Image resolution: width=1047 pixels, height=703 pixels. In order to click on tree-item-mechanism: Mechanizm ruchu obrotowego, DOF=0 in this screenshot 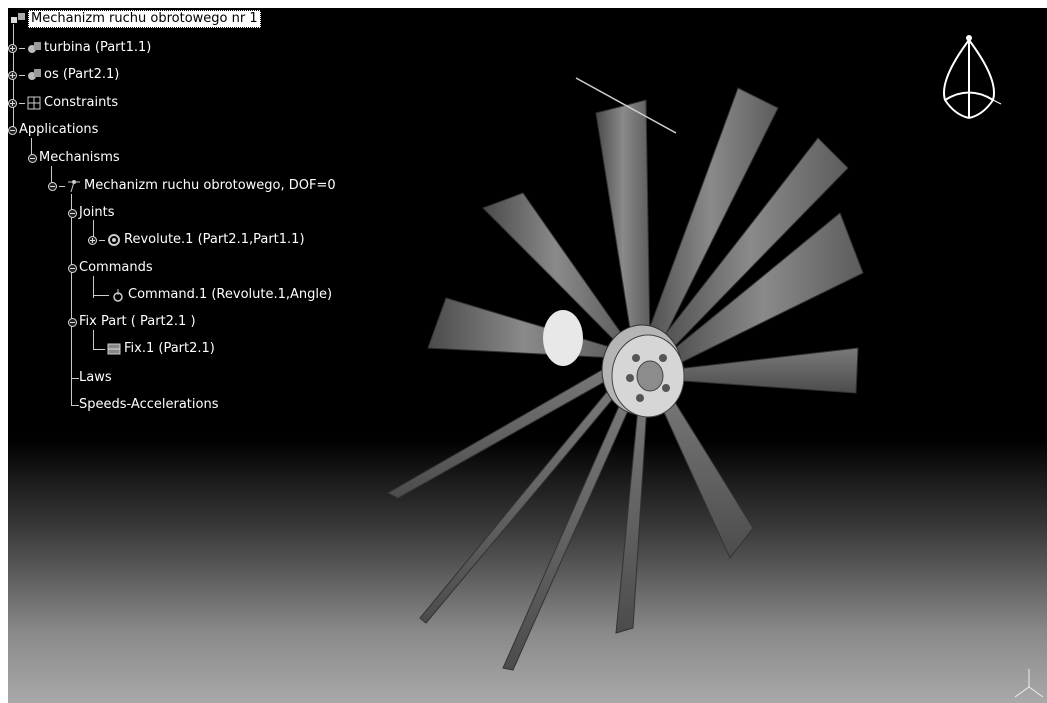, I will do `click(192, 186)`.